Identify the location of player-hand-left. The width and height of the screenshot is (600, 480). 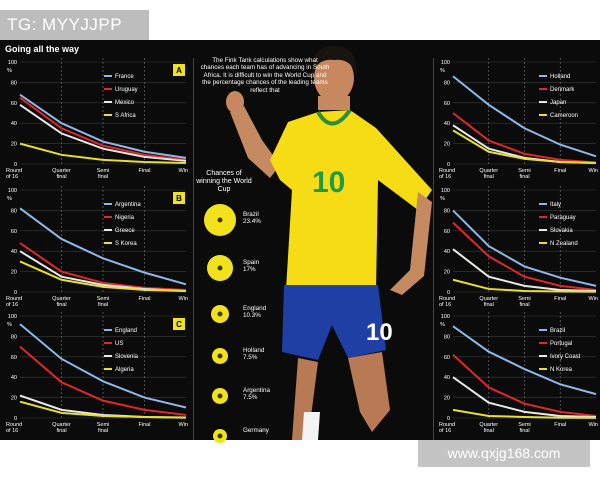
(235, 102).